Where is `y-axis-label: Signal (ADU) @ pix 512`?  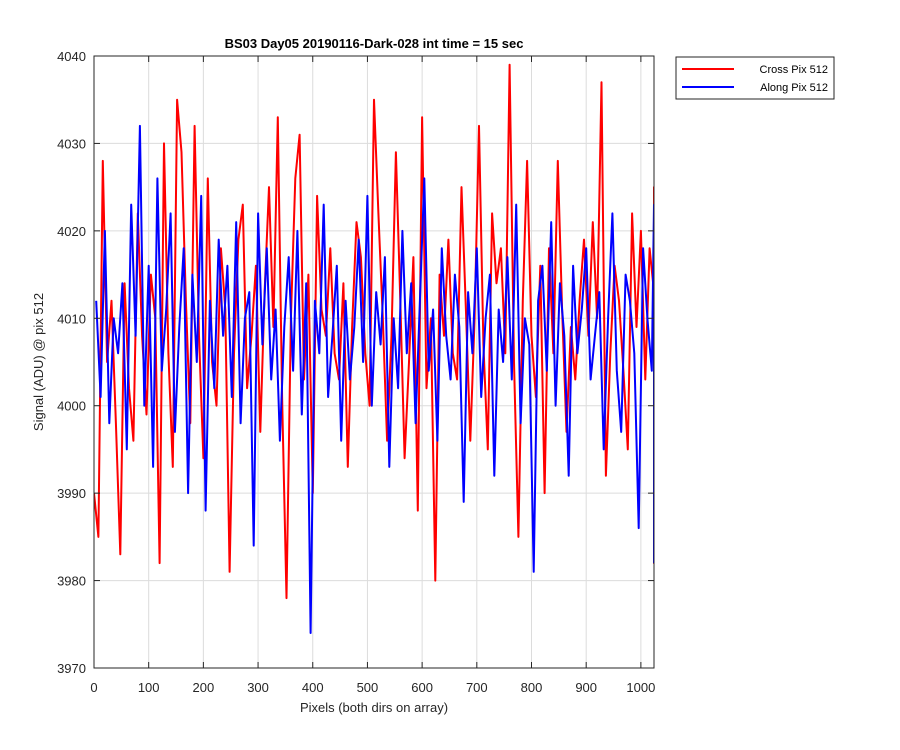
y-axis-label: Signal (ADU) @ pix 512 is located at coordinates (38, 362).